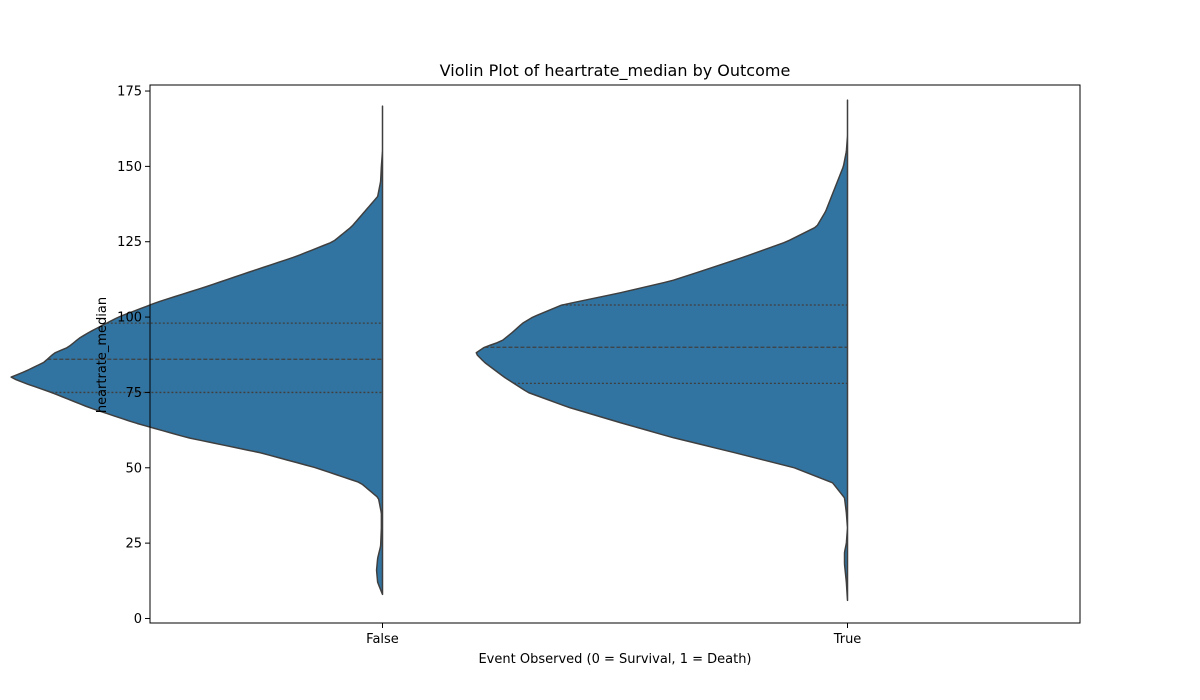 This screenshot has width=1200, height=700. I want to click on y-tick-label: 50, so click(133, 468).